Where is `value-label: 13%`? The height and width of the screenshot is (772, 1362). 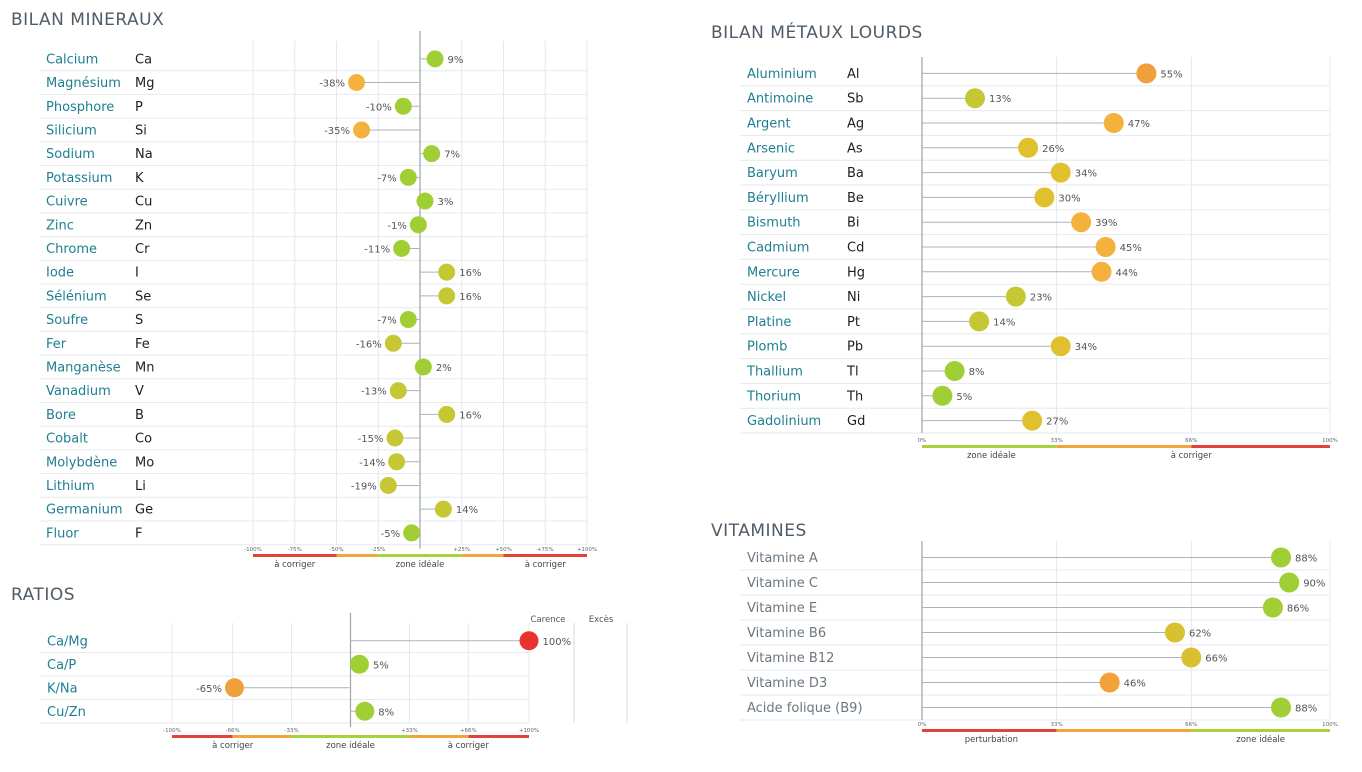 value-label: 13% is located at coordinates (1000, 99).